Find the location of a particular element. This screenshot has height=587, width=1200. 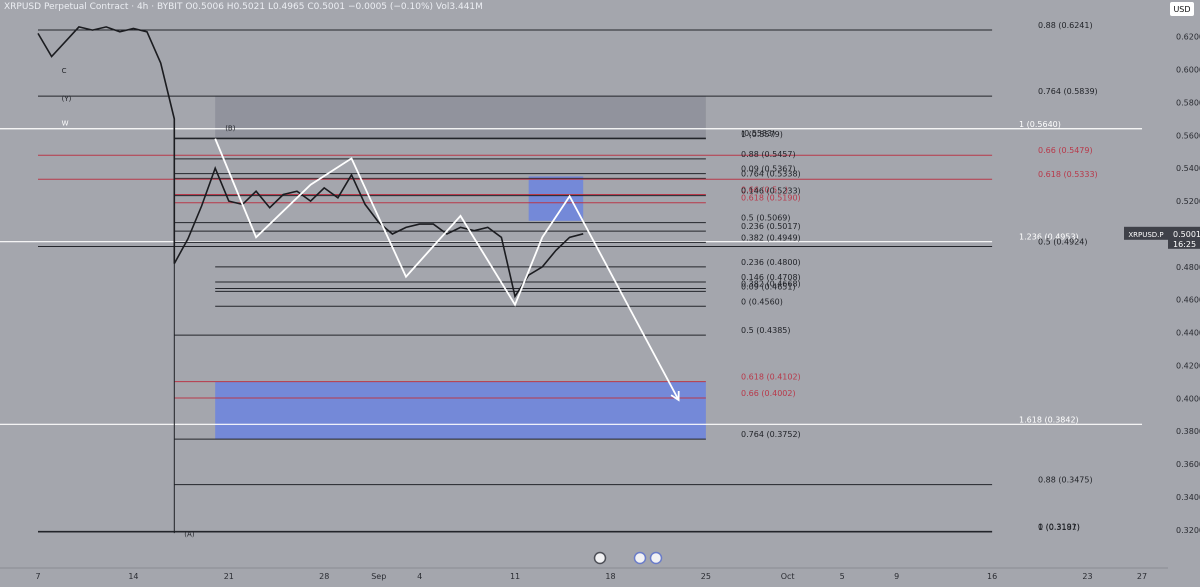

fib-level-label: 1.236 (0.4953) is located at coordinates (1049, 237).